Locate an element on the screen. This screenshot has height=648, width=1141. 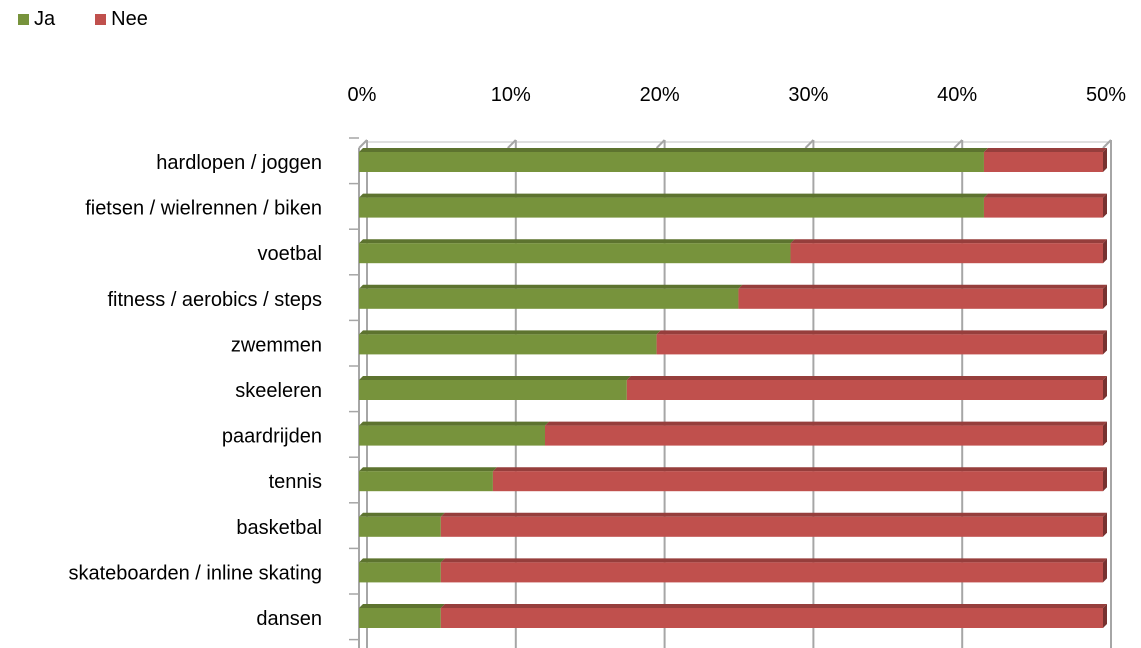
category-label: paardrijden is located at coordinates (272, 437).